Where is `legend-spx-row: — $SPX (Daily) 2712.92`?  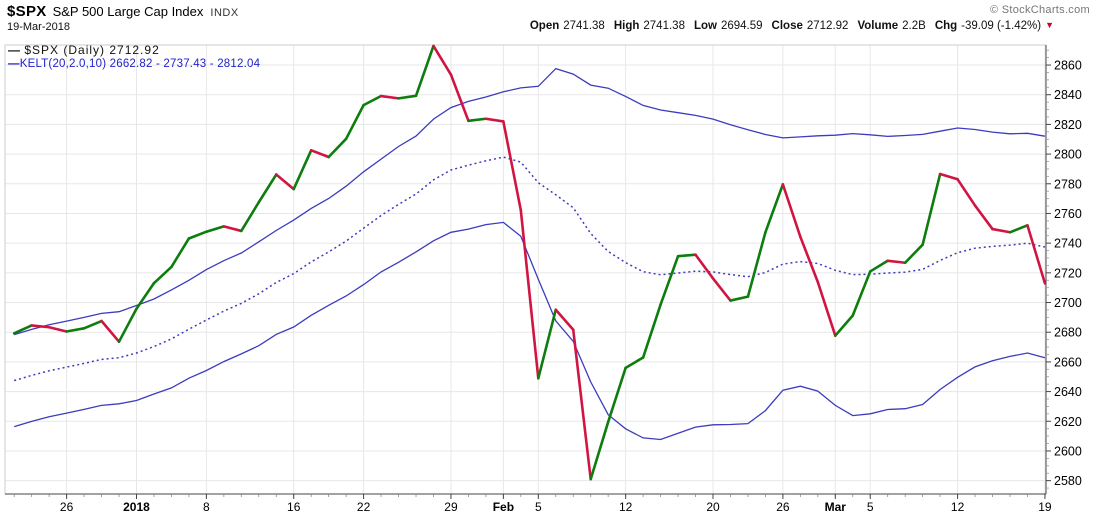 legend-spx-row: — $SPX (Daily) 2712.92 is located at coordinates (134, 50).